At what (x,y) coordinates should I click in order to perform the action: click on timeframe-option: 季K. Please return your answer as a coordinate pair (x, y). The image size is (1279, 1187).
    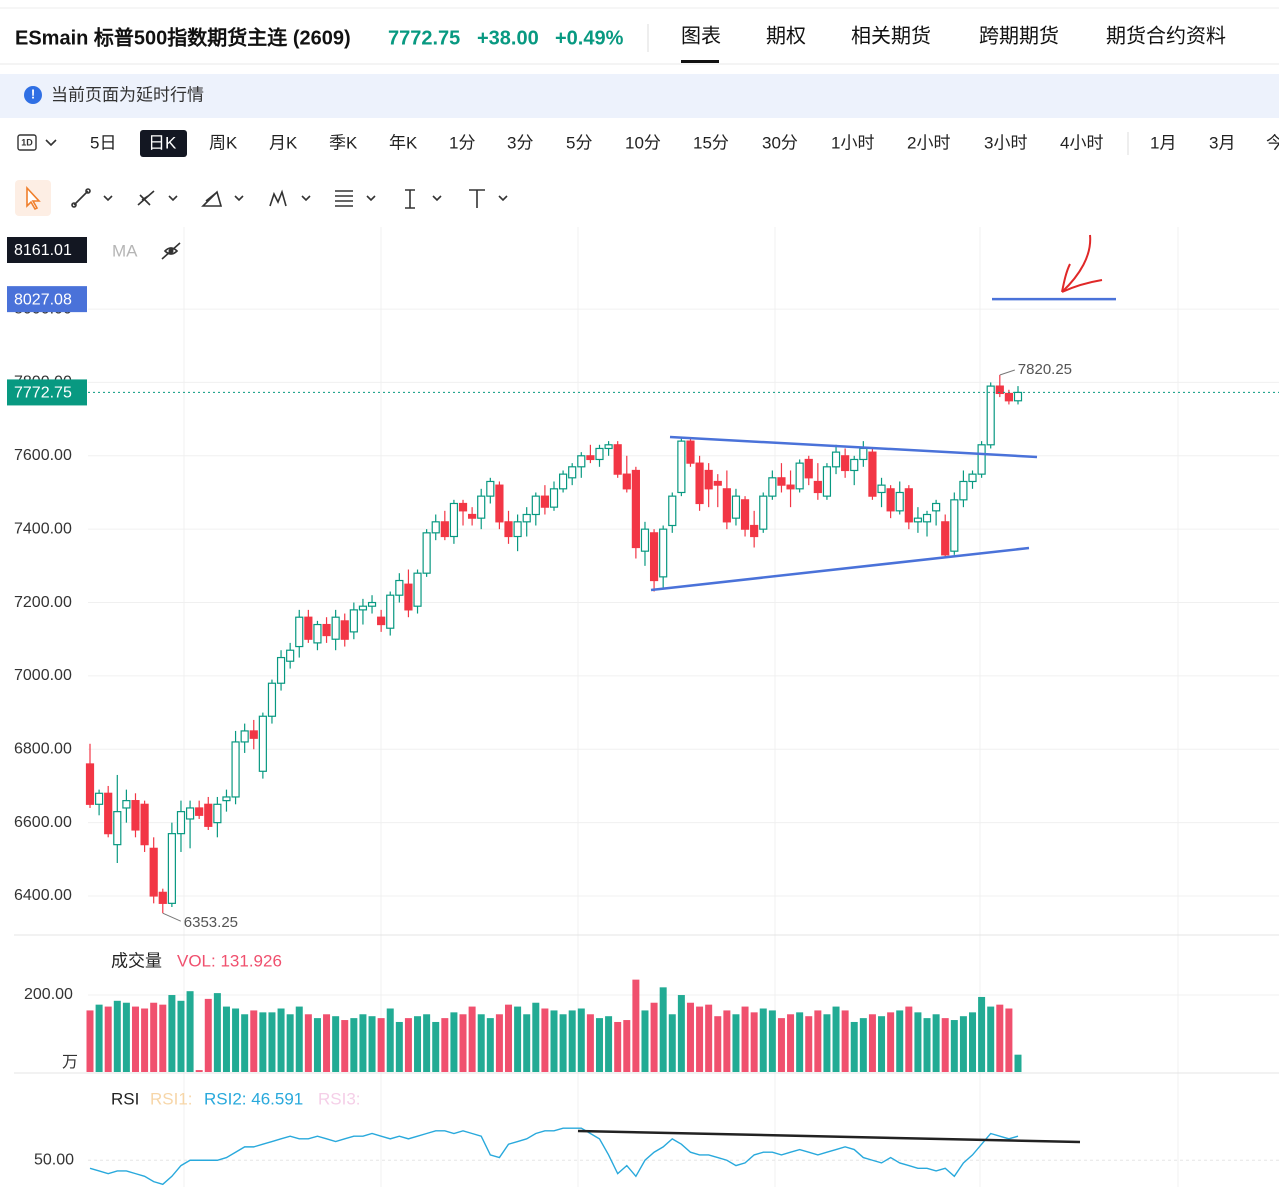
    Looking at the image, I should click on (343, 142).